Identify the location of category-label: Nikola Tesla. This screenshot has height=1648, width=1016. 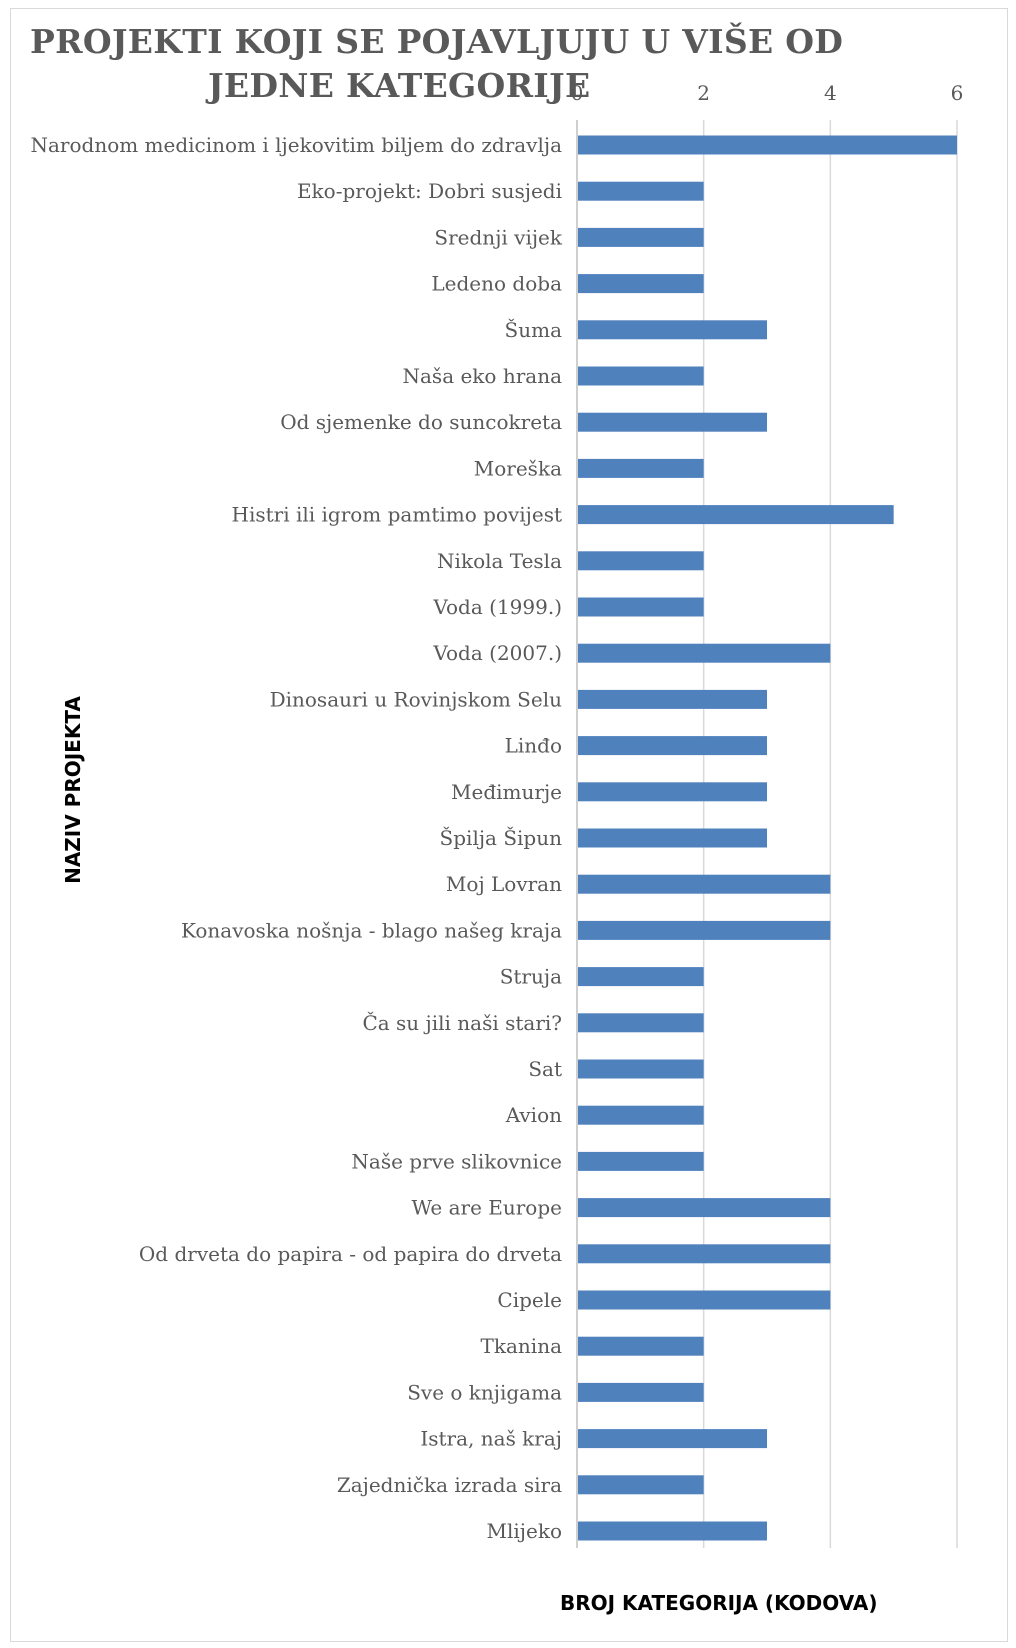
(499, 561).